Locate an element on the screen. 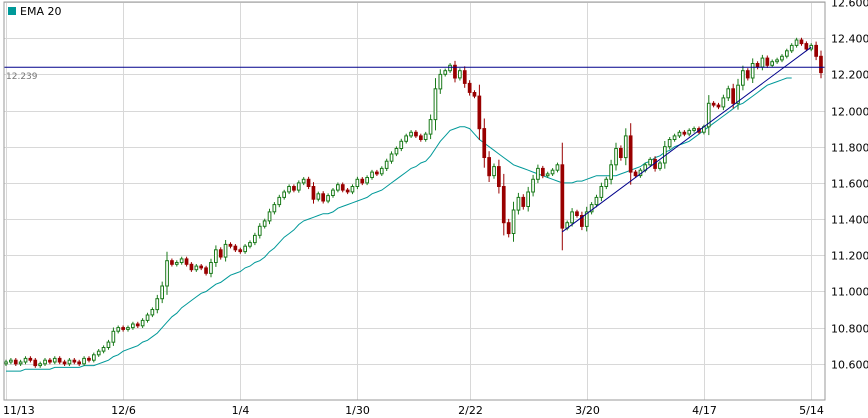  y-tick-label: 12.400 is located at coordinates (849, 39).